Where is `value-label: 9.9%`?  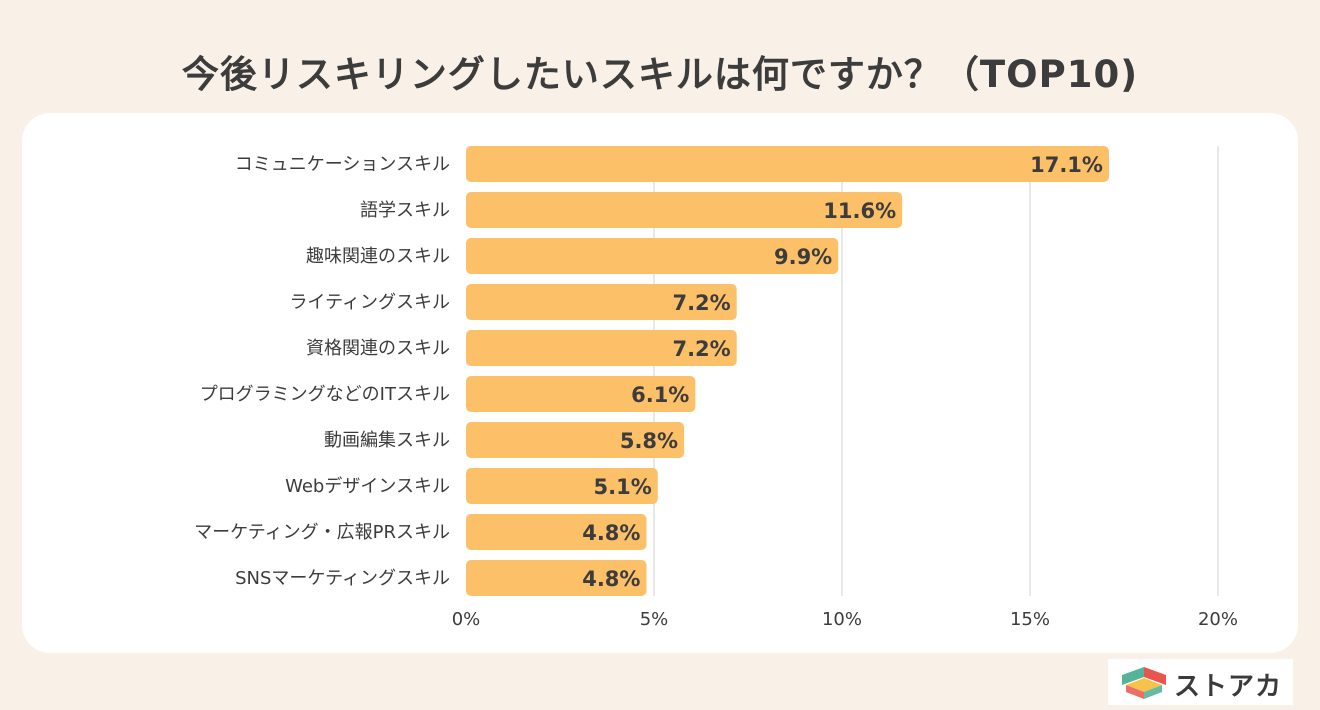 value-label: 9.9% is located at coordinates (803, 257).